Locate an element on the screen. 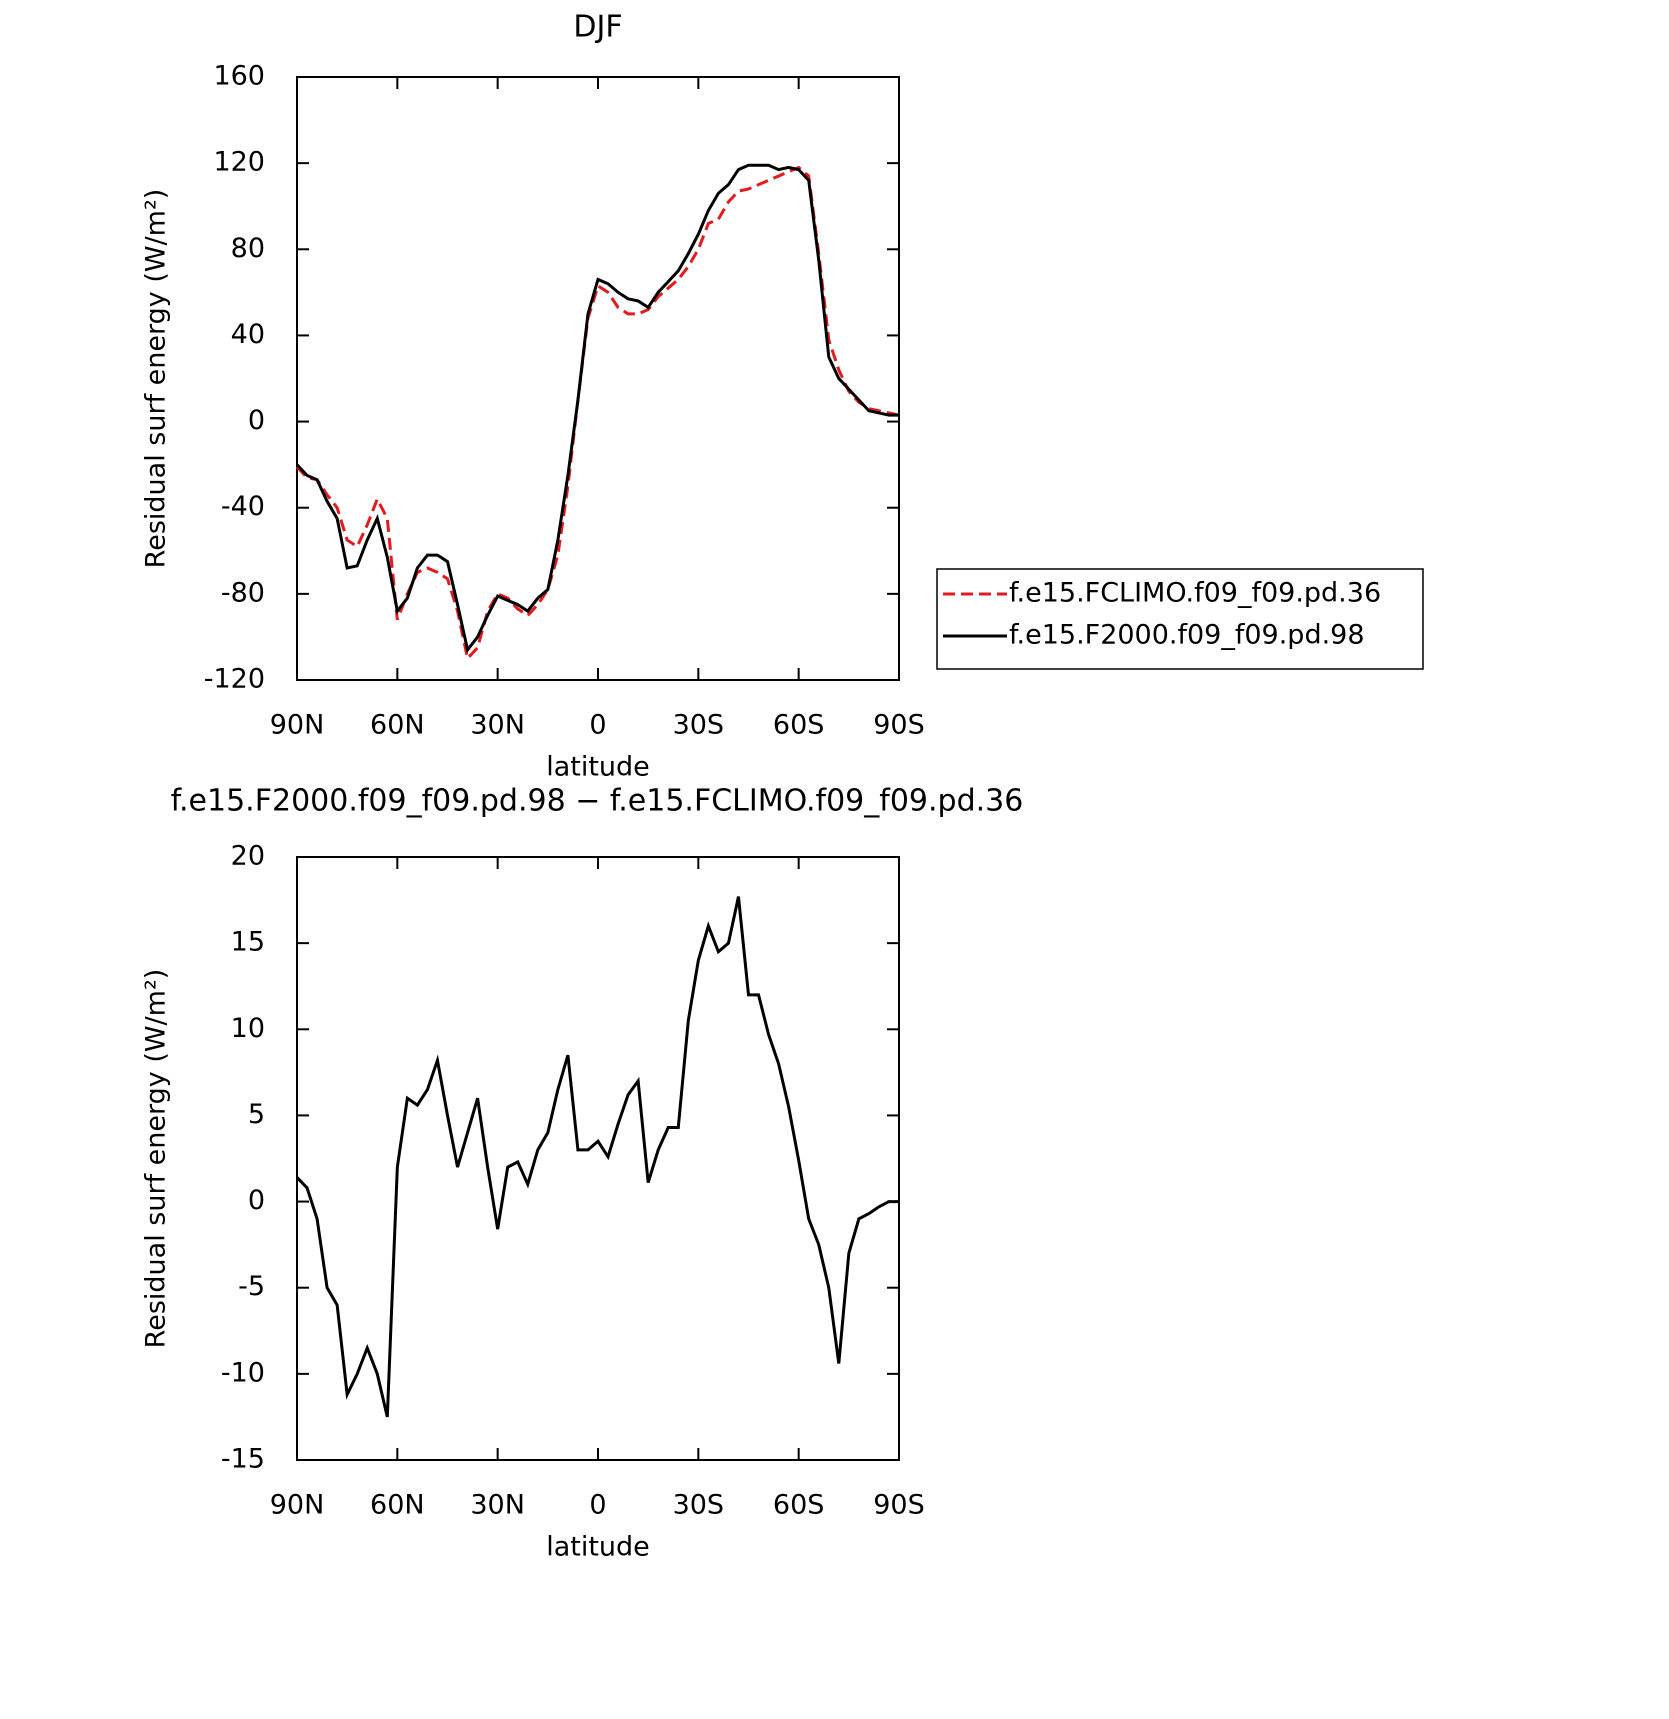 This screenshot has height=1719, width=1669. y-tick-label: -10 is located at coordinates (243, 1372).